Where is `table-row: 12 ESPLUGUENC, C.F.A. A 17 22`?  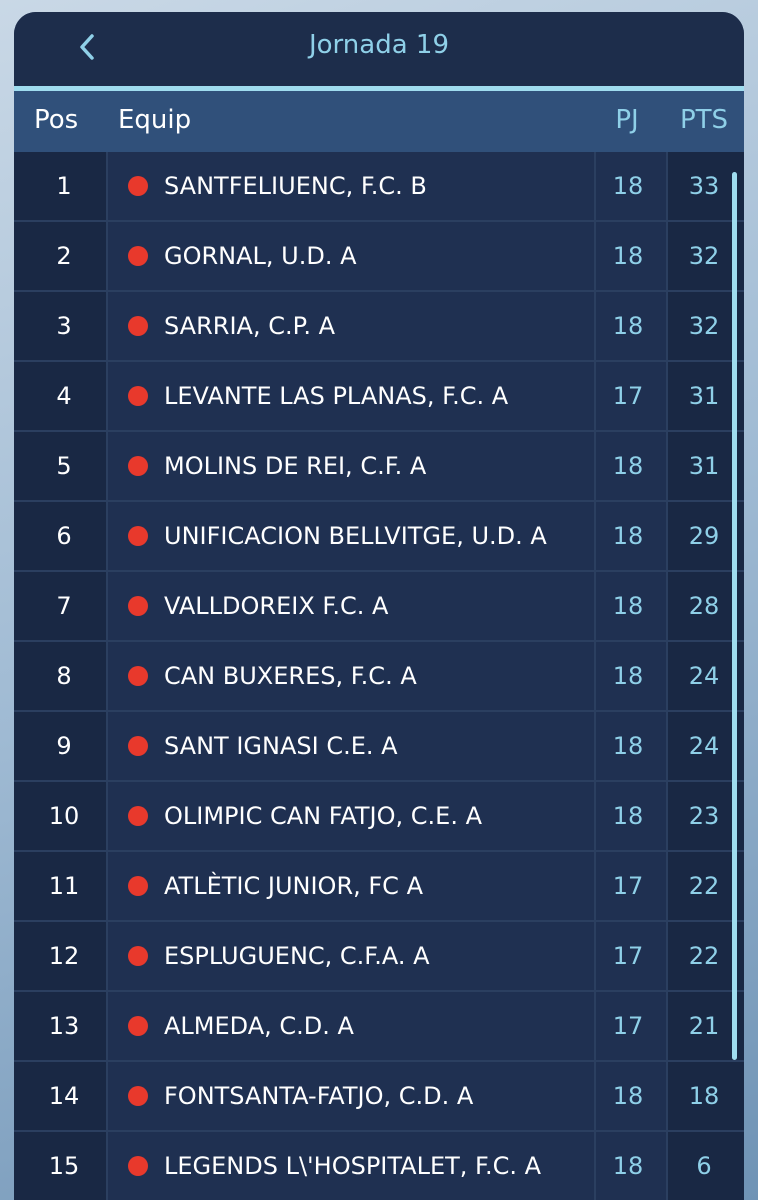
table-row: 12 ESPLUGUENC, C.F.A. A 17 22 is located at coordinates (379, 956).